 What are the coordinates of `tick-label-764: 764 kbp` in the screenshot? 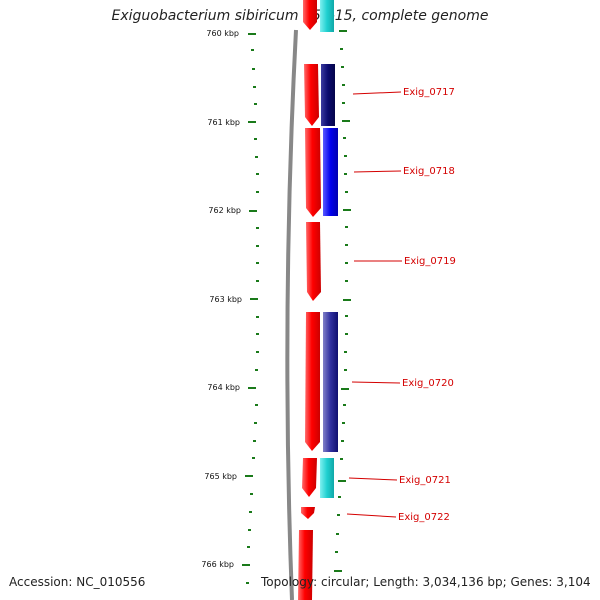 It's located at (223, 387).